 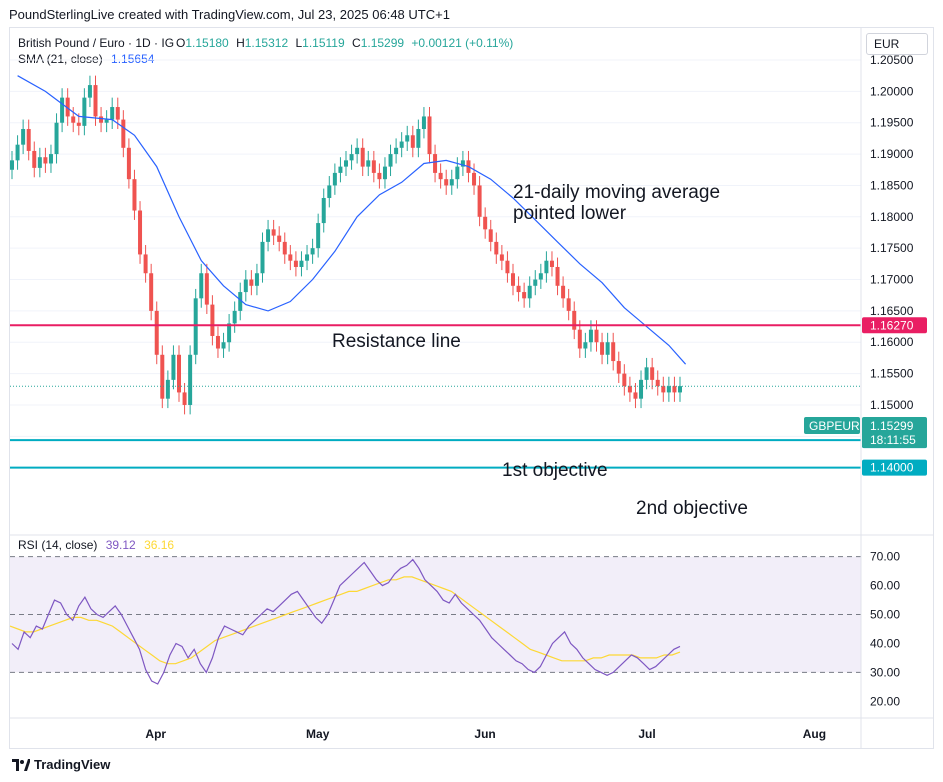 I want to click on rsi-axis-label: 40.00, so click(x=885, y=643).